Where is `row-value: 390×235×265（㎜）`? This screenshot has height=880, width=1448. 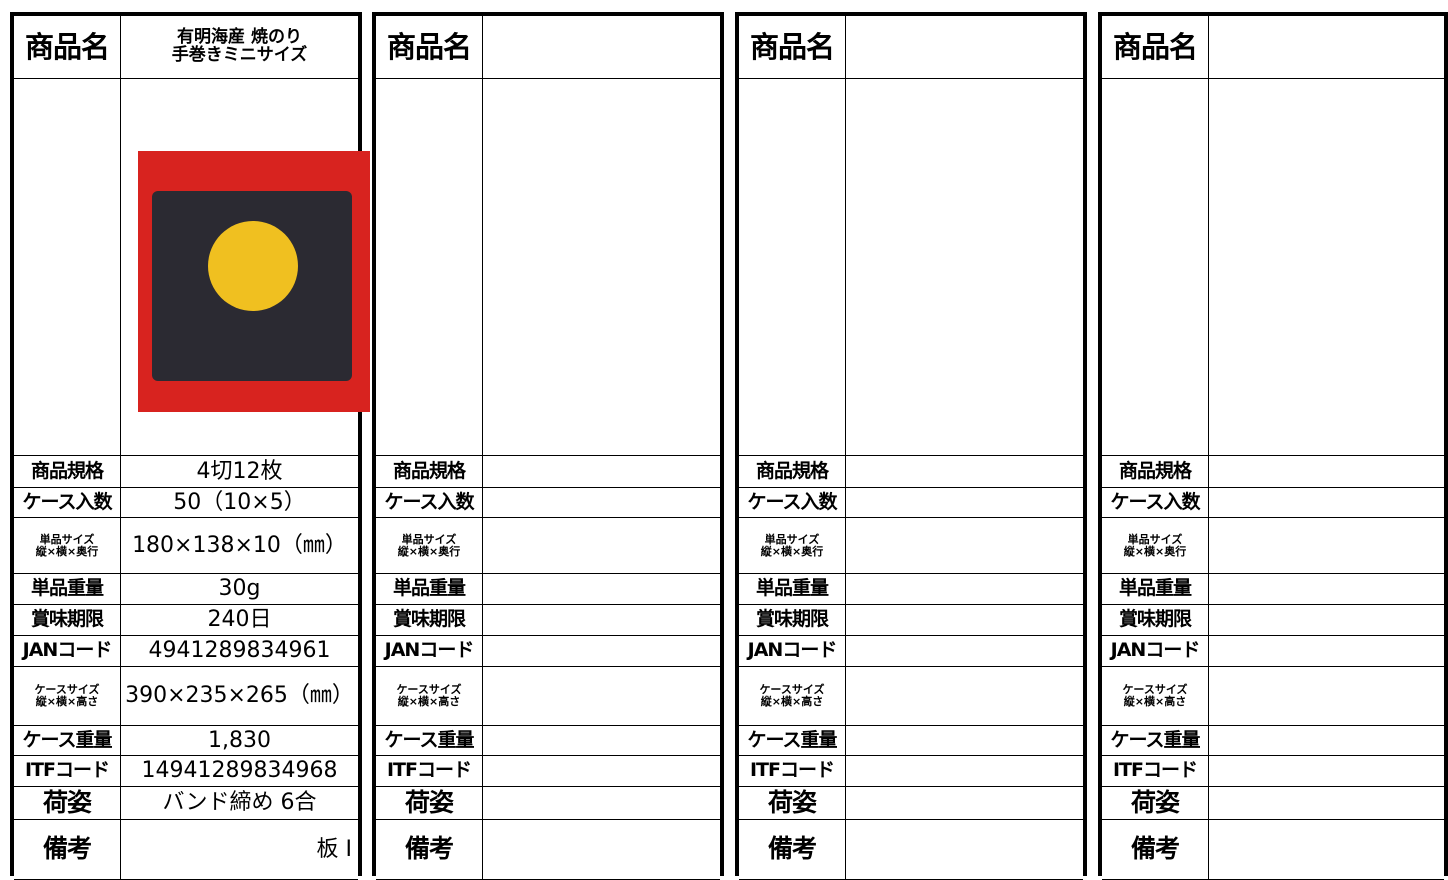
row-value: 390×235×265（㎜） is located at coordinates (239, 696).